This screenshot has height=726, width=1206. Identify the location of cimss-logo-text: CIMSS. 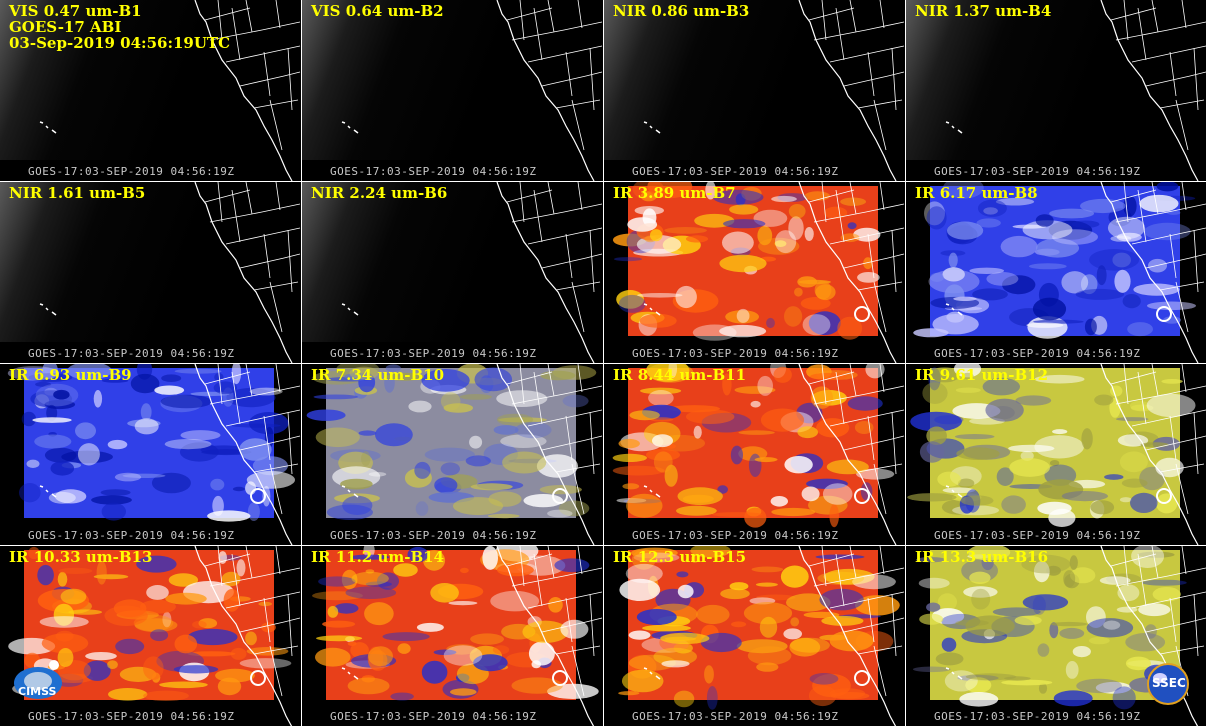
(37, 691).